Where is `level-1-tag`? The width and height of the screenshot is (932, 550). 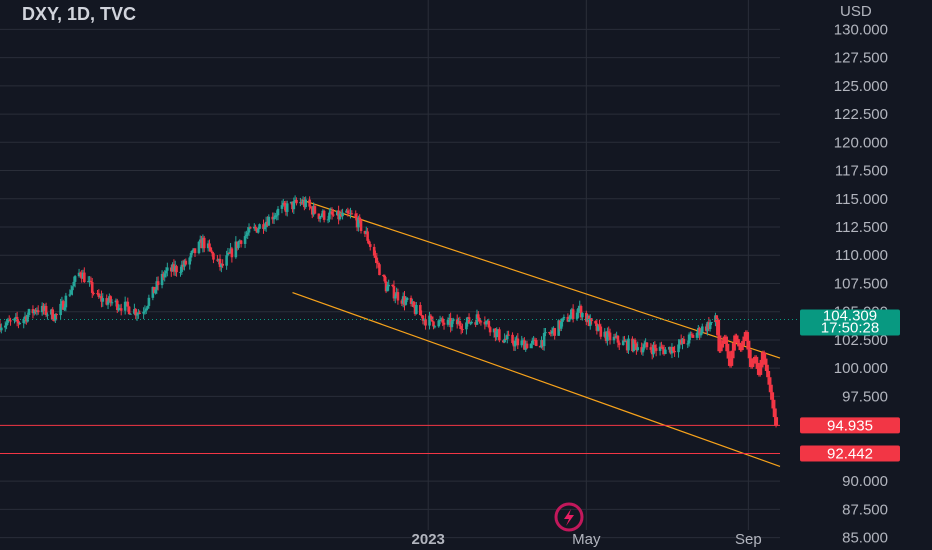 level-1-tag is located at coordinates (850, 425).